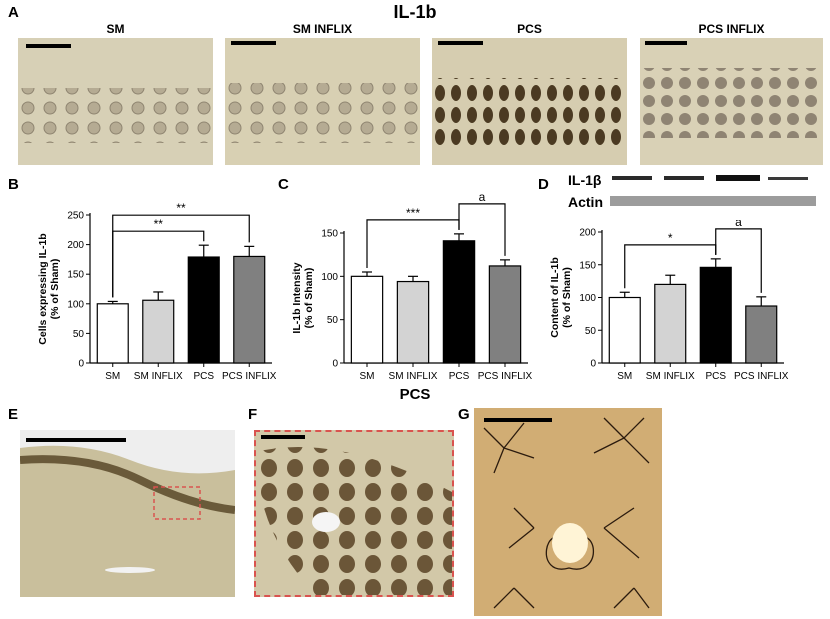  I want to click on tissue-image-inset, so click(354, 513).